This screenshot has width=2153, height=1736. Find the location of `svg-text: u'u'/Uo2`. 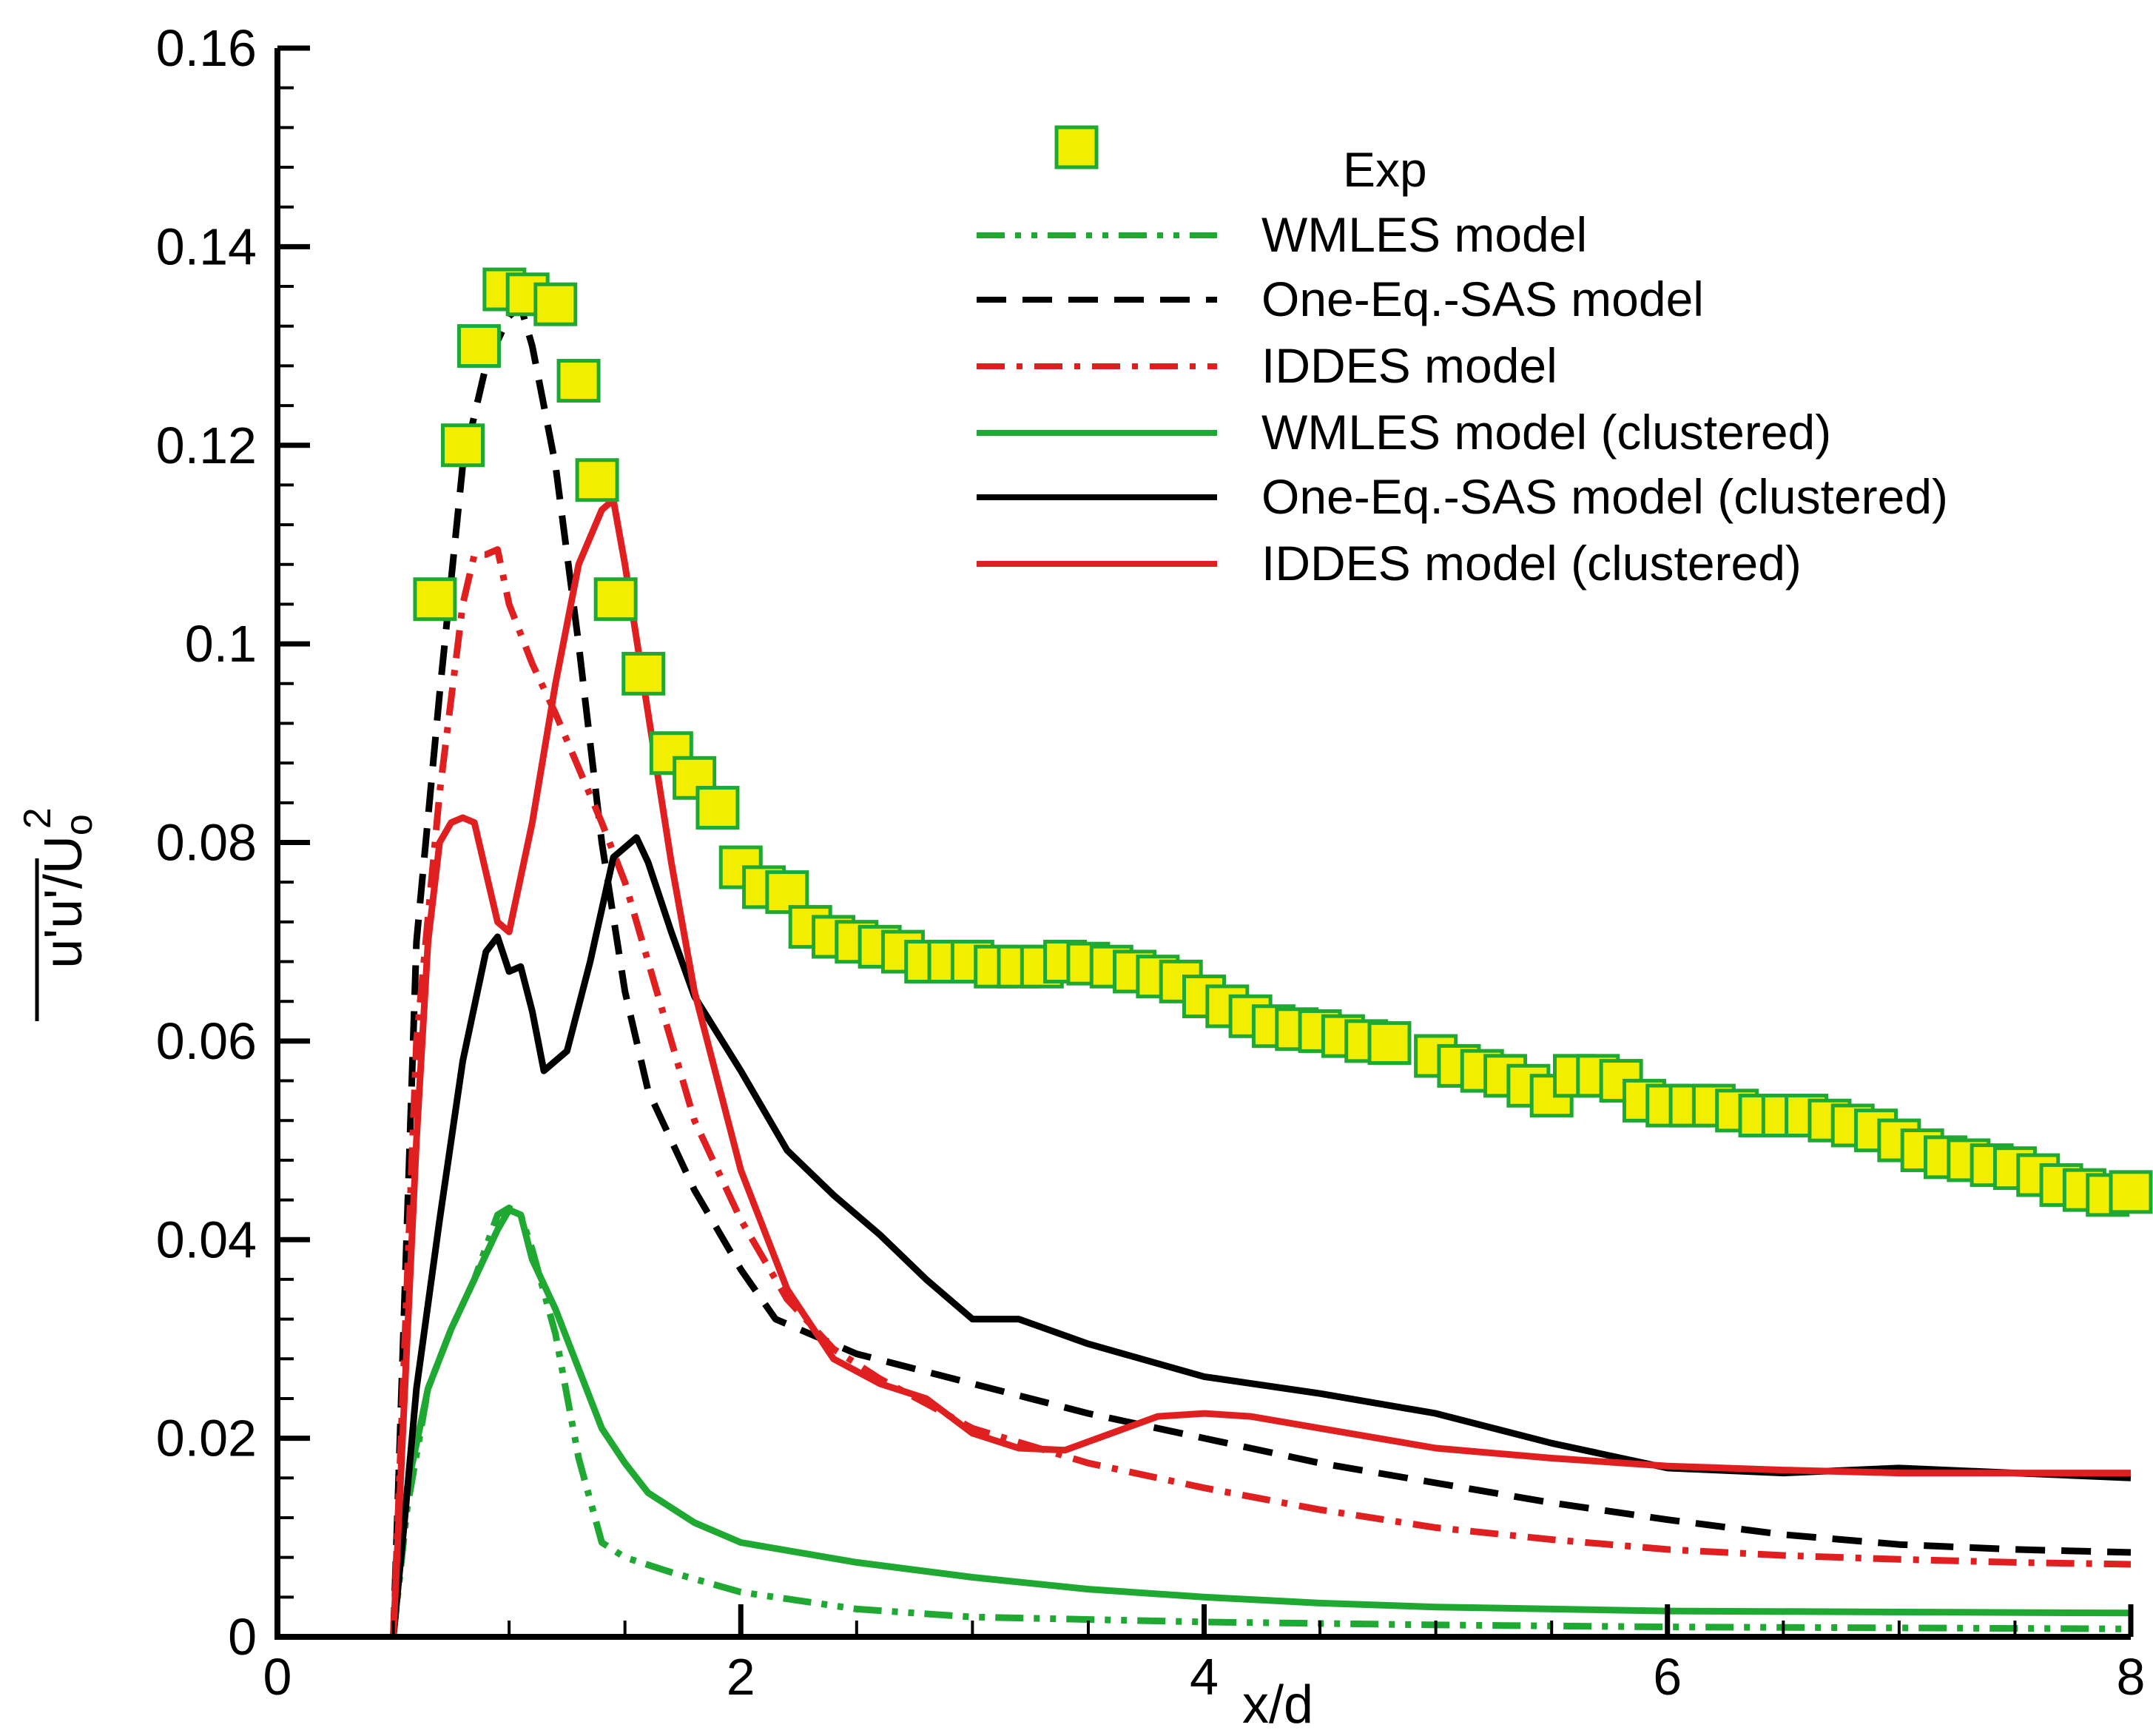

svg-text: u'u'/Uo2 is located at coordinates (59, 888).